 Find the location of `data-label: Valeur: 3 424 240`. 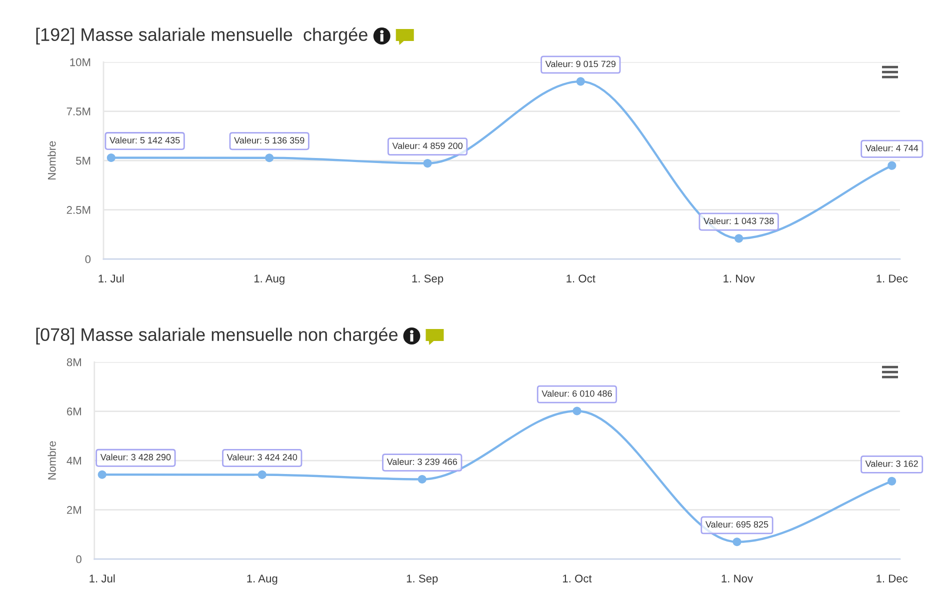

data-label: Valeur: 3 424 240 is located at coordinates (262, 457).